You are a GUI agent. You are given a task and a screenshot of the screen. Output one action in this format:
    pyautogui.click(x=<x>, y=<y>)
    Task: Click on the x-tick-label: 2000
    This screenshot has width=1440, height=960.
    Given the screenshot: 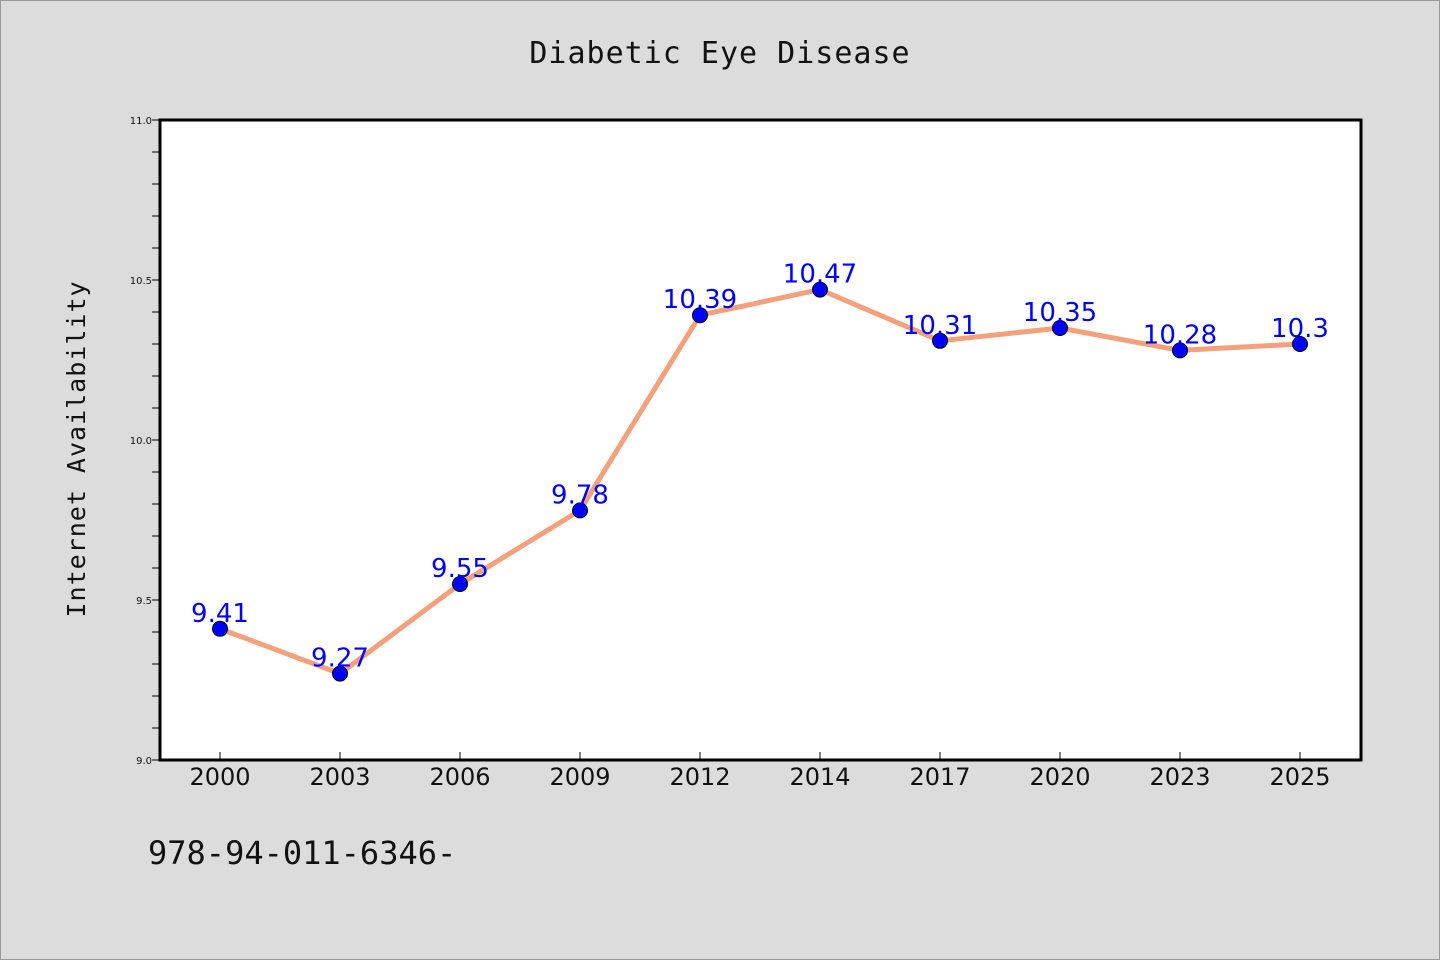 What is the action you would take?
    pyautogui.click(x=219, y=777)
    